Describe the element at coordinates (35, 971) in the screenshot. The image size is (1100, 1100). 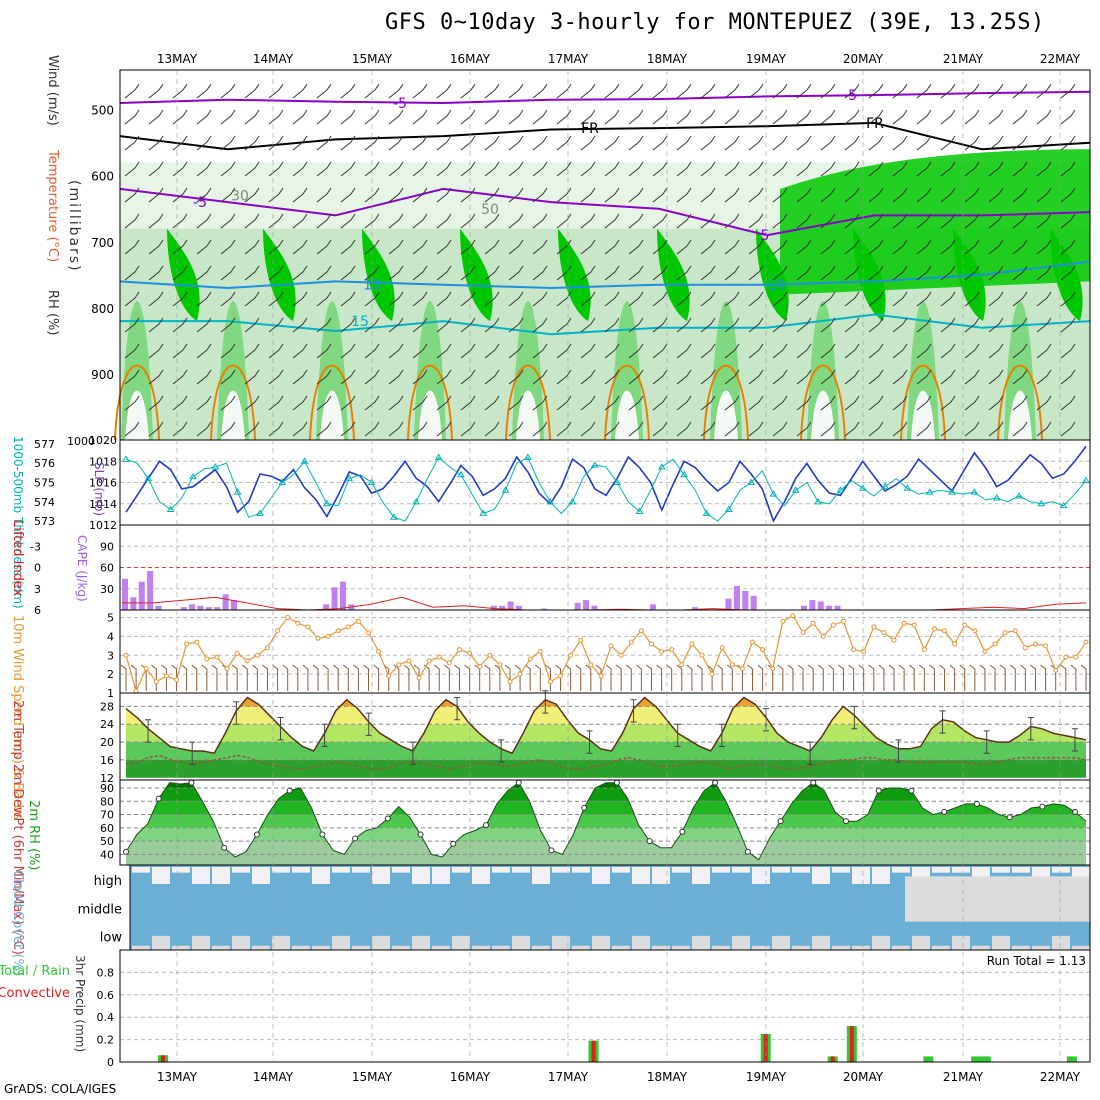
I see `precip-legend-total: Total / Rain` at that location.